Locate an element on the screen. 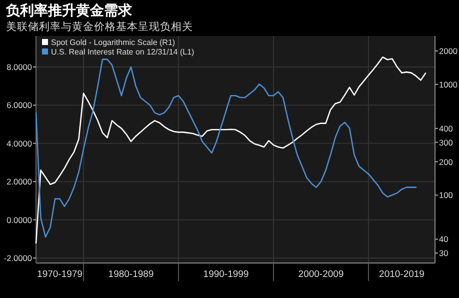 The image size is (459, 298). y2-tick-label: 300 is located at coordinates (446, 142).